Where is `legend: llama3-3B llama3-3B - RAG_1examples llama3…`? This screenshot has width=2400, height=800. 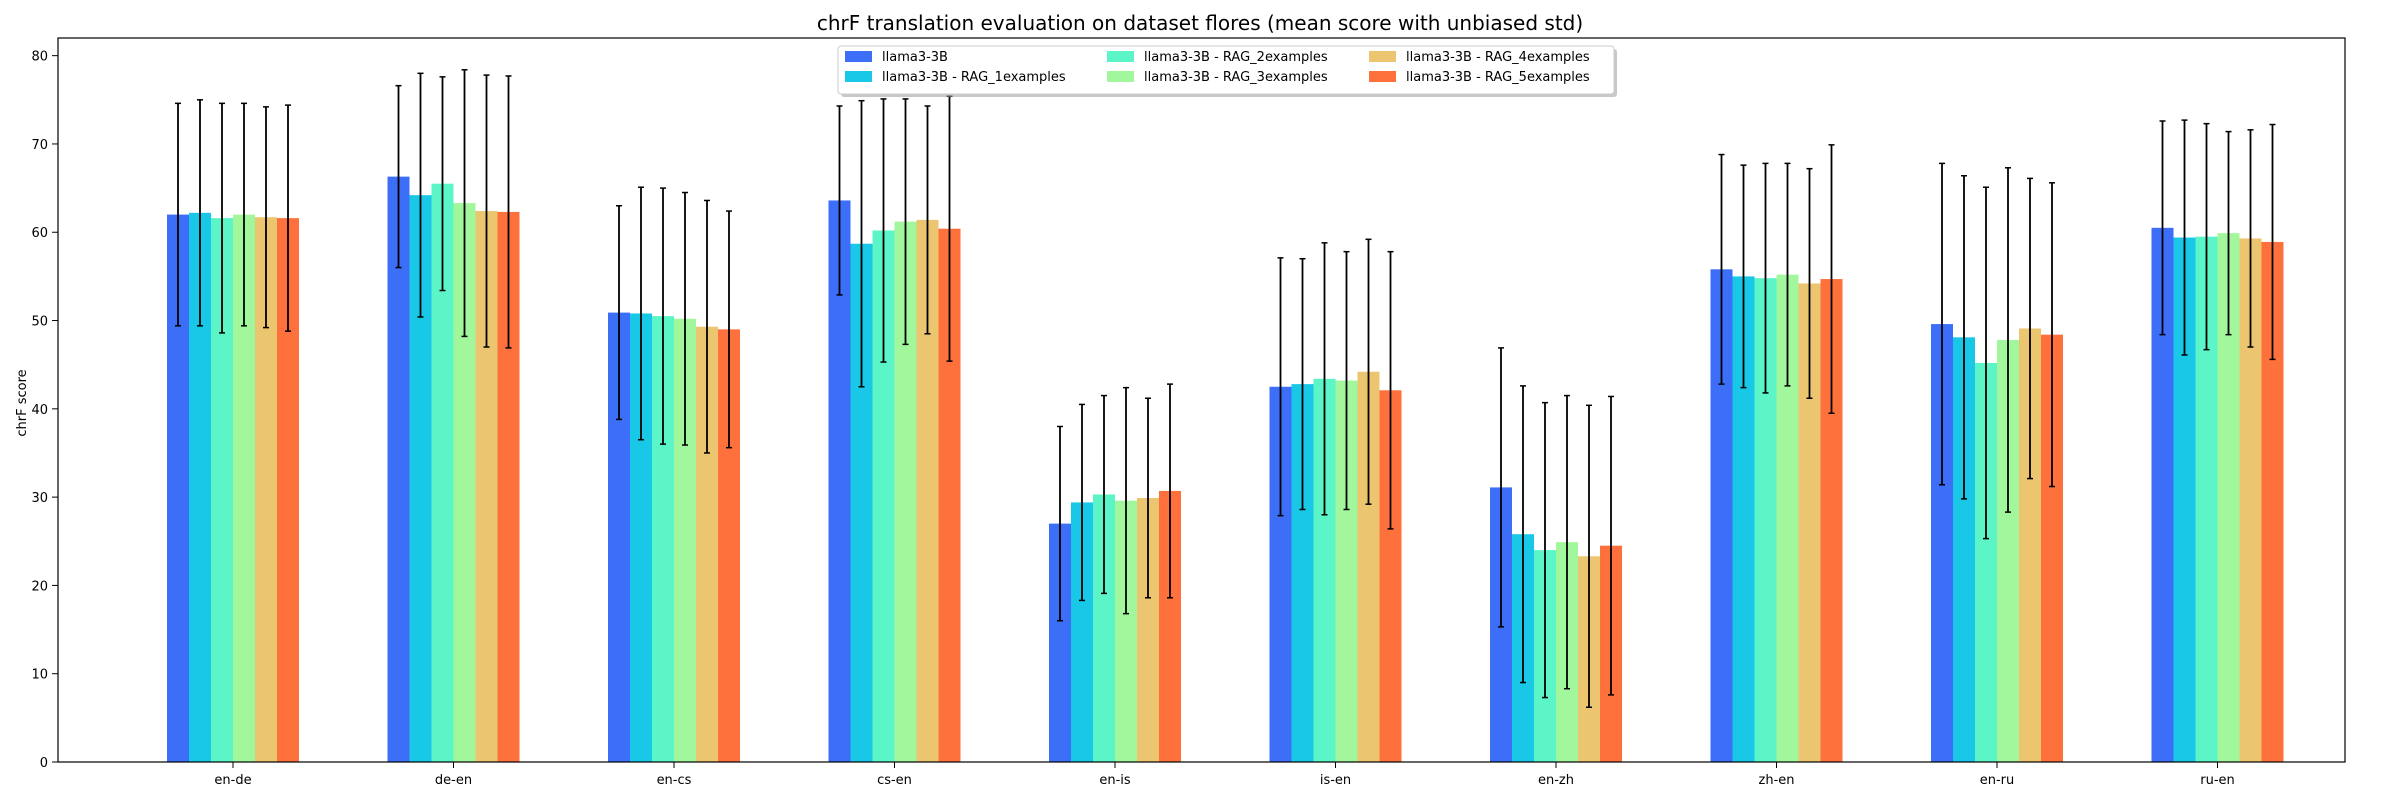 legend: llama3-3B llama3-3B - RAG_1examples llama3… is located at coordinates (1227, 71).